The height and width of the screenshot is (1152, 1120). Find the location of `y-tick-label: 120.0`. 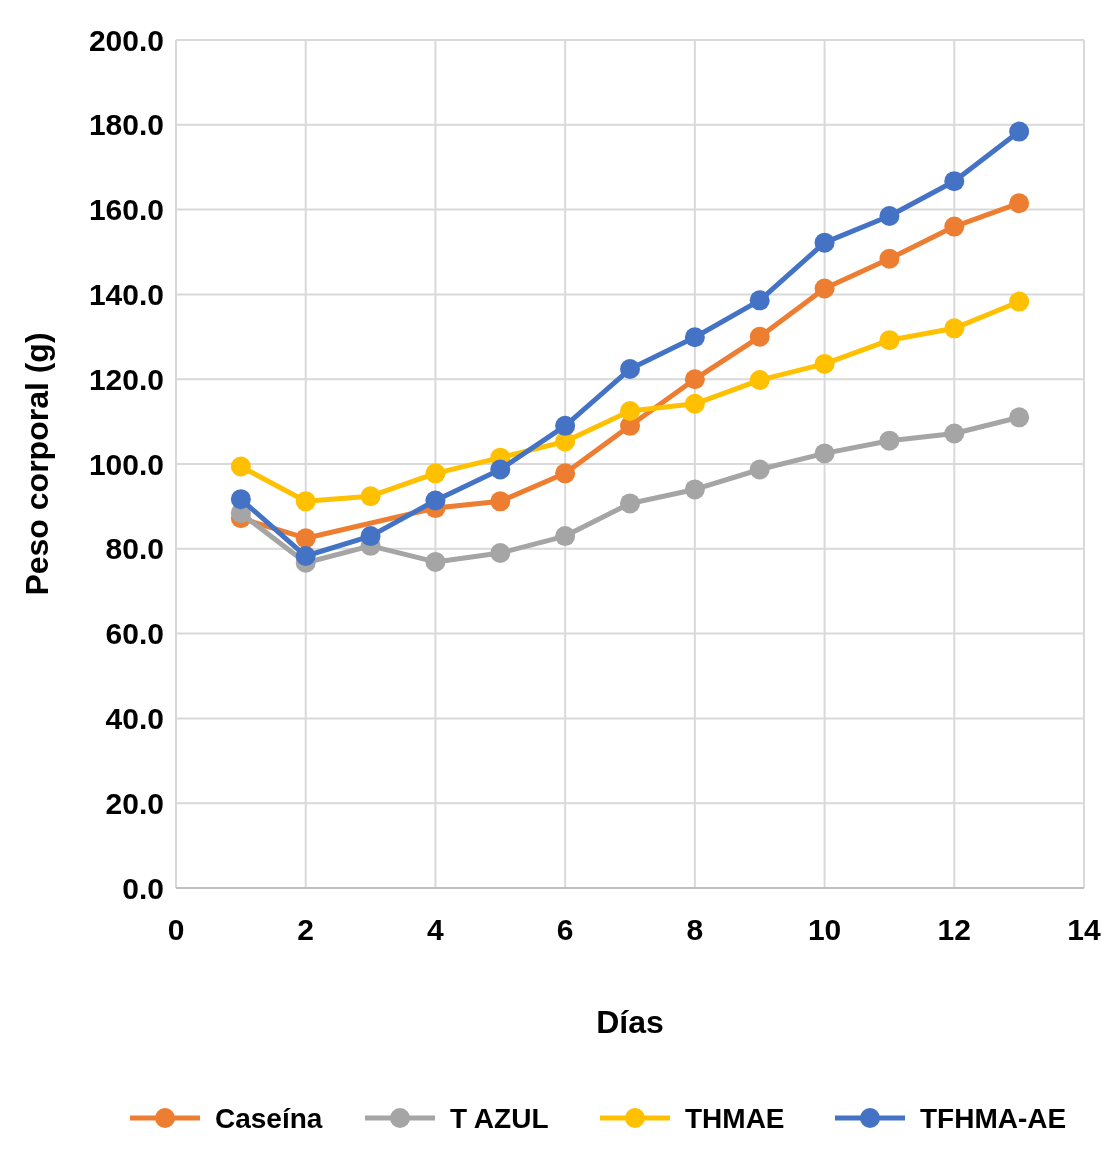

y-tick-label: 120.0 is located at coordinates (126, 379).